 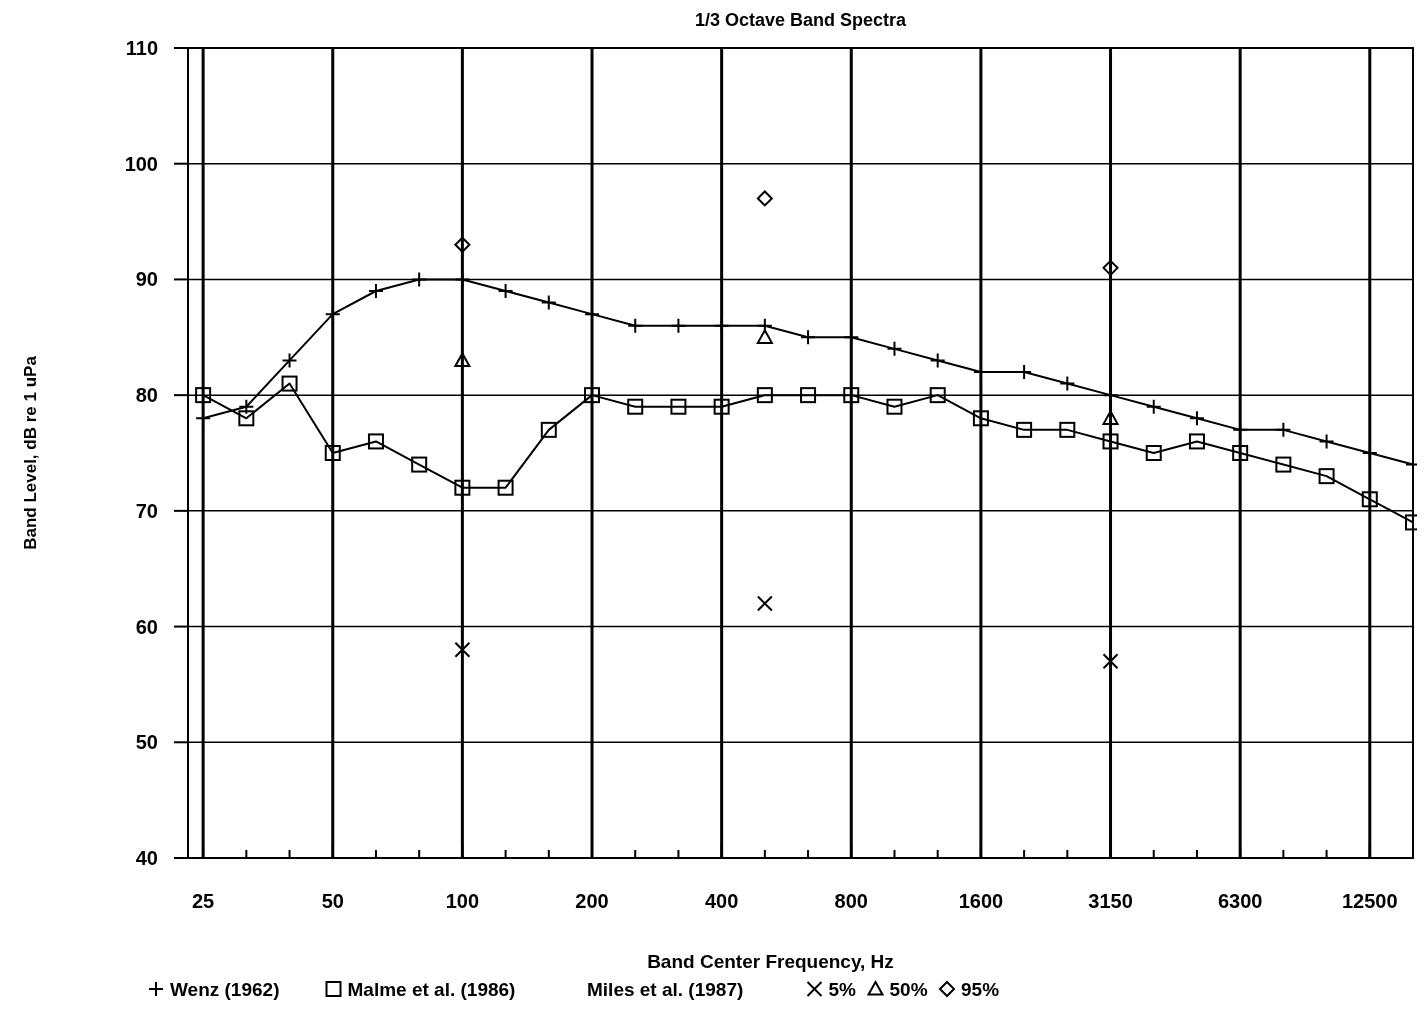 I want to click on y-tick-label: 60, so click(x=146, y=626).